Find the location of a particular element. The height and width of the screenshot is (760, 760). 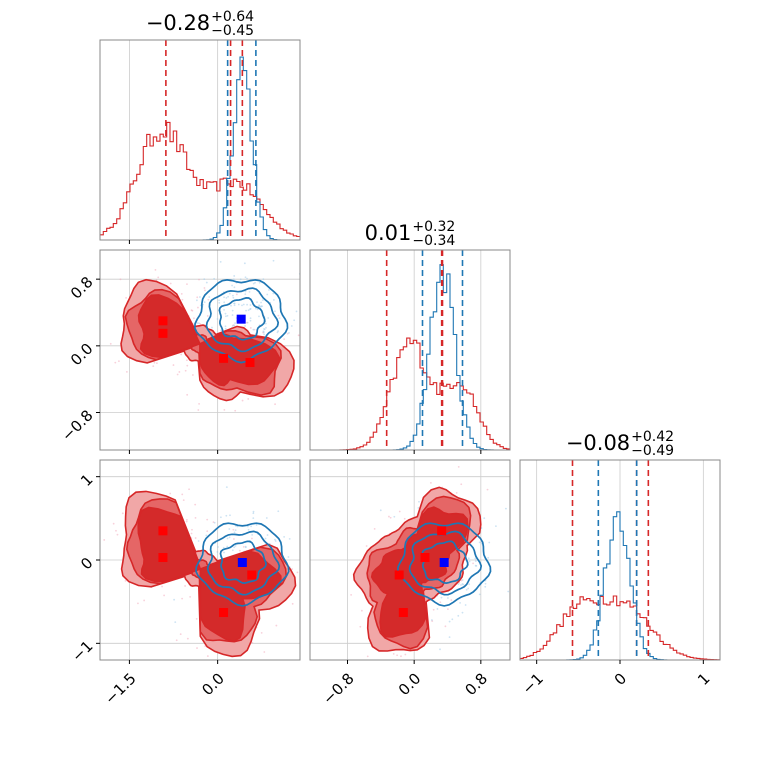

y-tick-label: 0.0 is located at coordinates (82, 355).